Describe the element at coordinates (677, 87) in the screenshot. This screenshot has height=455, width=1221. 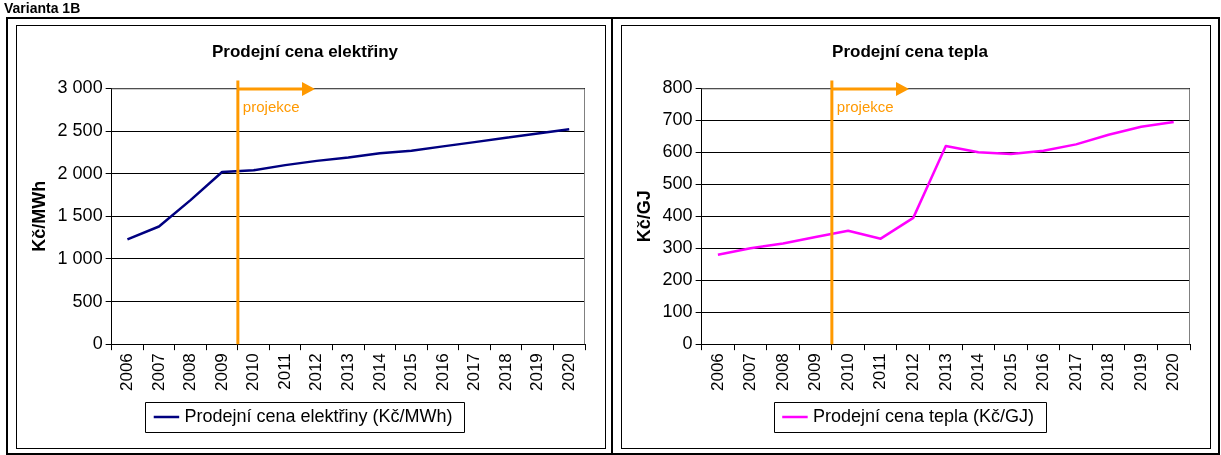
I see `y-tick-label: 800` at that location.